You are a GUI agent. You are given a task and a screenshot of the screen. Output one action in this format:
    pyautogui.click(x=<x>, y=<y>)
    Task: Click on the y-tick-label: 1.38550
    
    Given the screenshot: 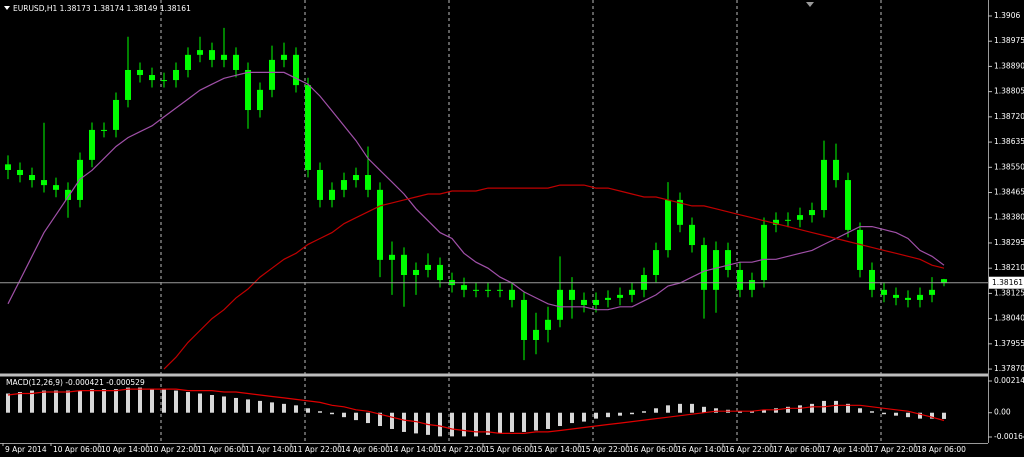 What is the action you would take?
    pyautogui.click(x=1009, y=166)
    